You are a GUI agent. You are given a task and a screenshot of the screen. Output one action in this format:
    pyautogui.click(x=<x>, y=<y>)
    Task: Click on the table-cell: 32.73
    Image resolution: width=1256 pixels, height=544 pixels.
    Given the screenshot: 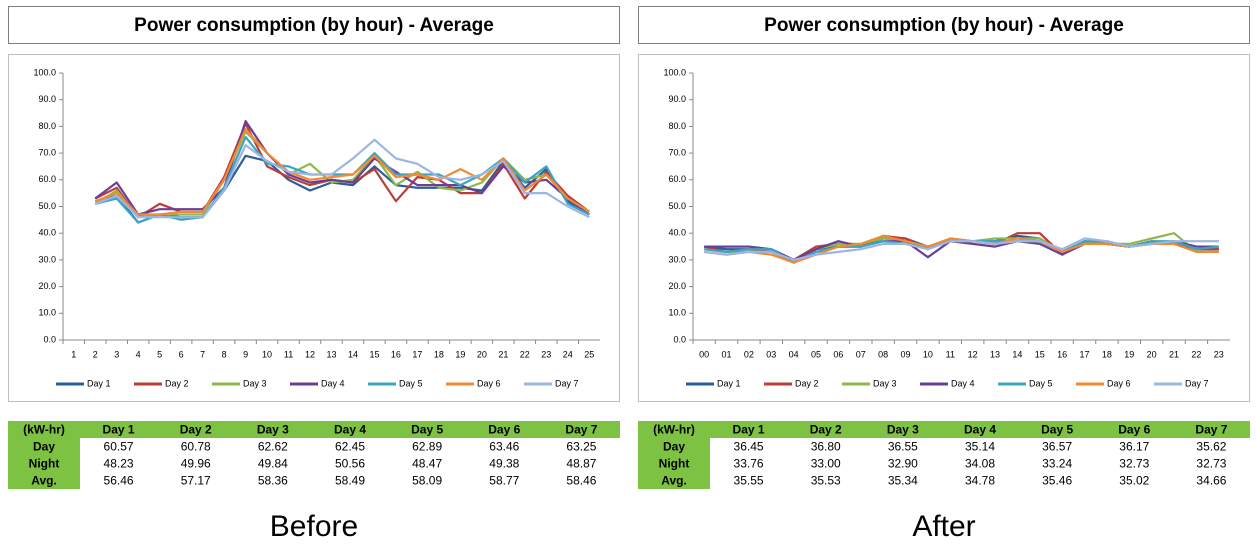 What is the action you would take?
    pyautogui.click(x=1134, y=464)
    